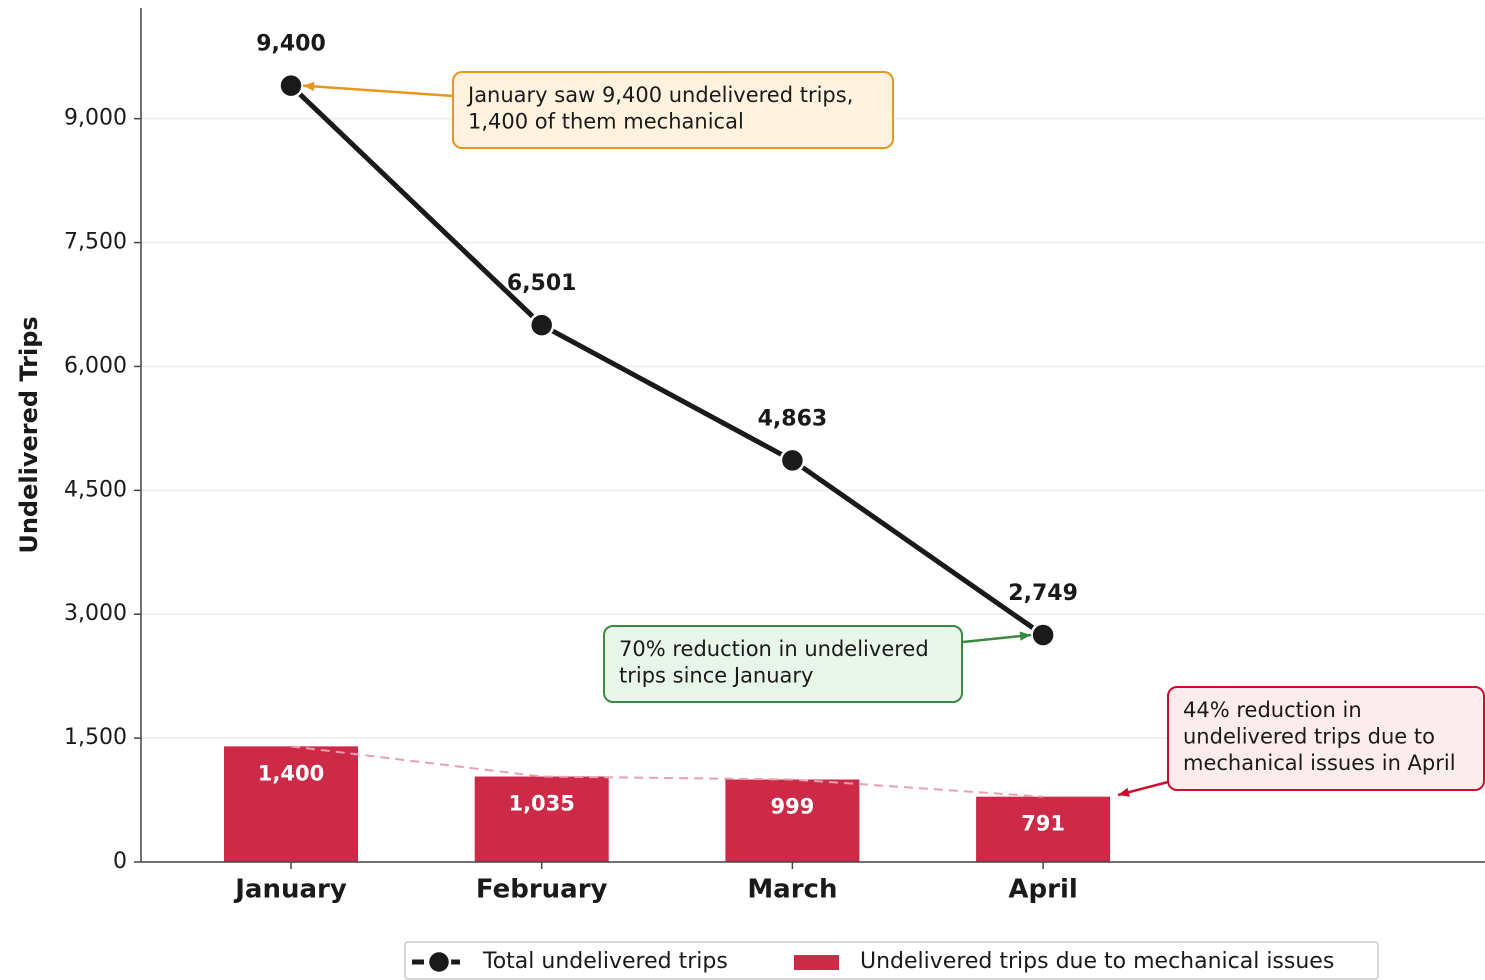  What do you see at coordinates (291, 773) in the screenshot?
I see `bar-value-label: 1,400` at bounding box center [291, 773].